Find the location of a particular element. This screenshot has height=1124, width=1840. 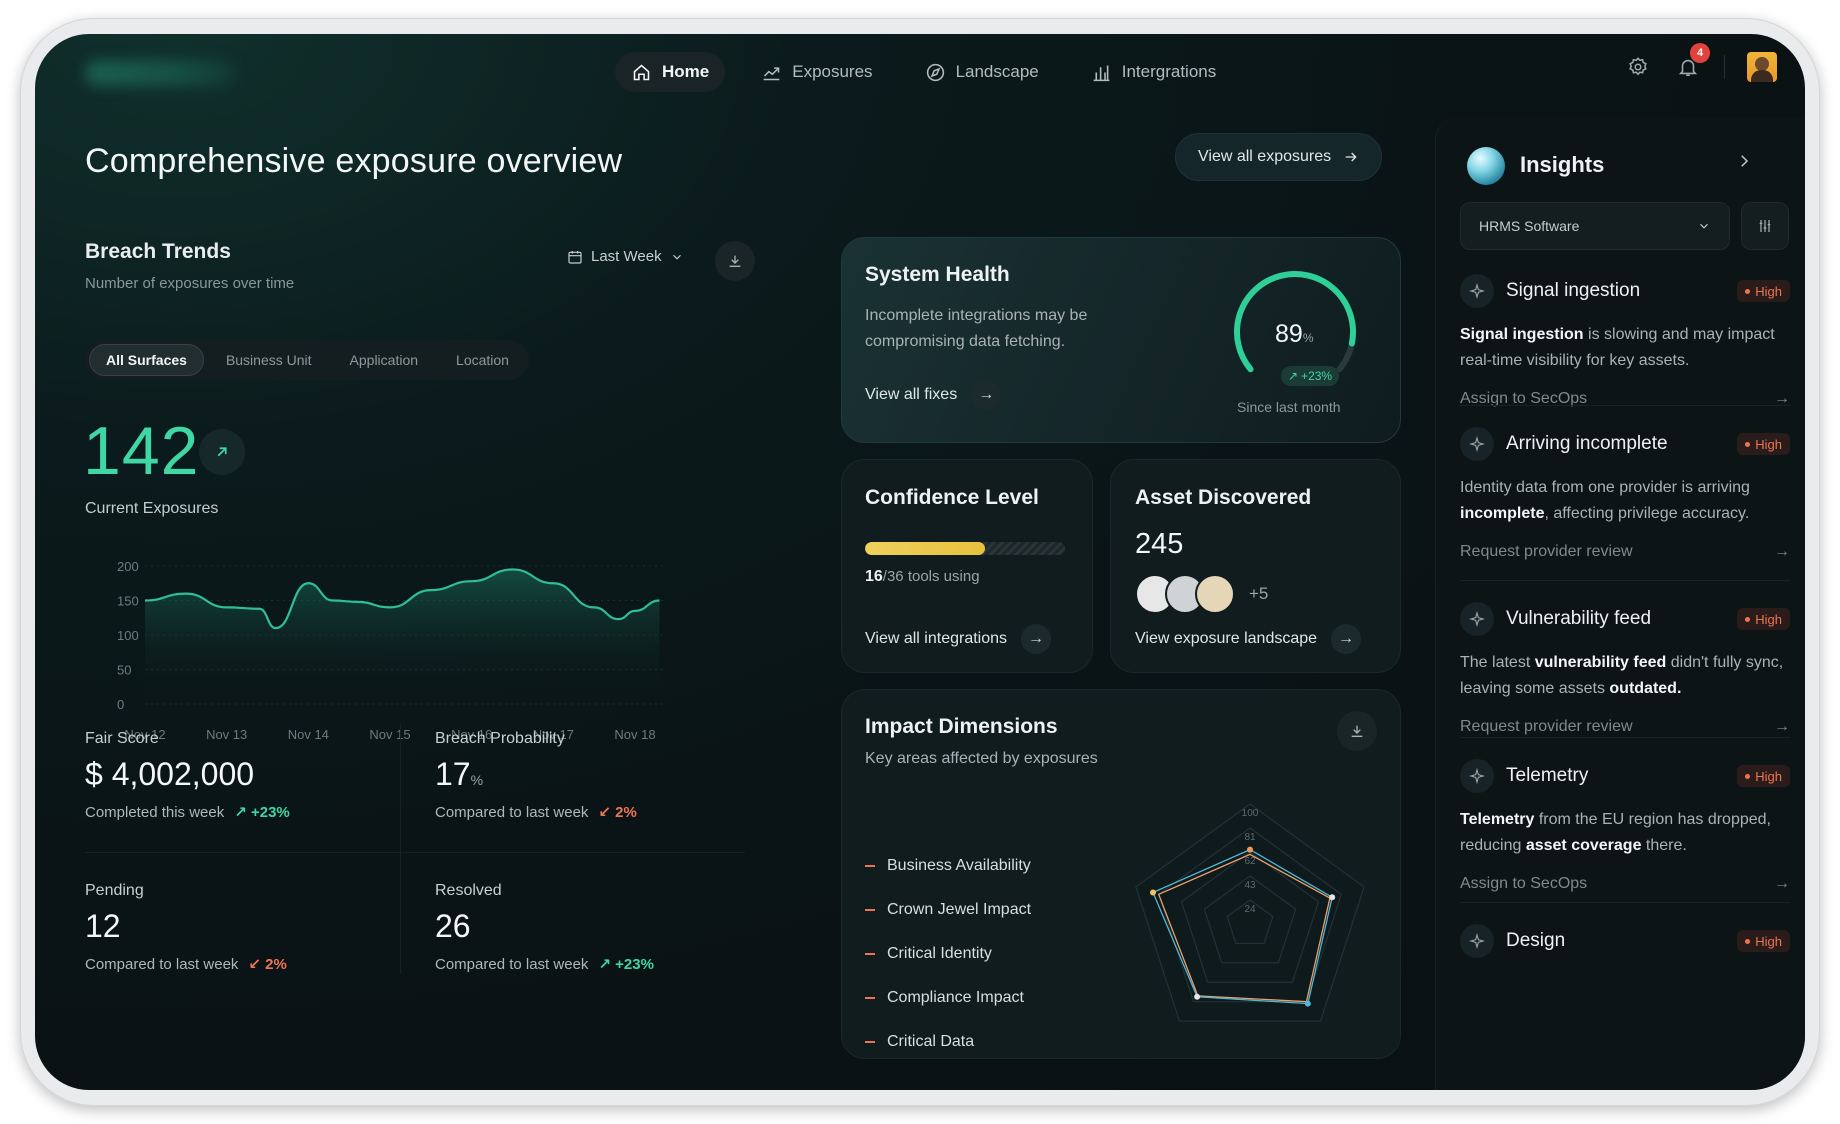

nav-exposures: Exposures is located at coordinates (816, 72).